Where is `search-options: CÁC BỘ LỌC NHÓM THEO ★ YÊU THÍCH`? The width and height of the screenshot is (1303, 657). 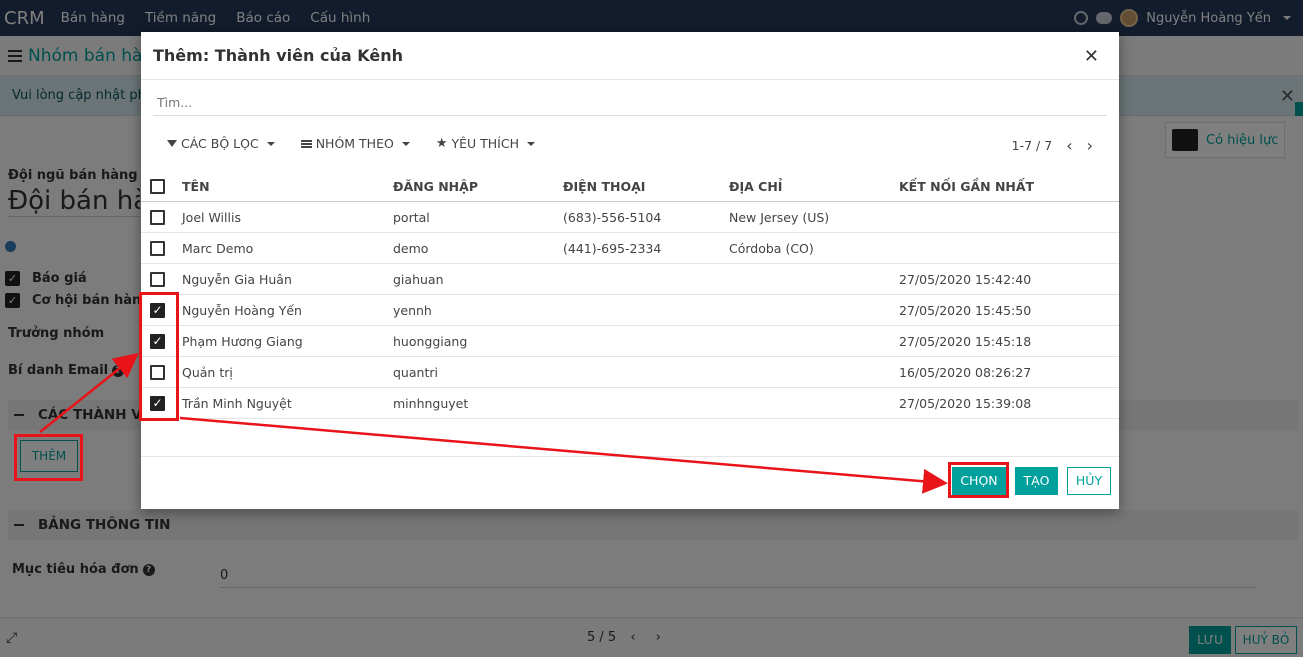
search-options: CÁC BỘ LỌC NHÓM THEO ★ YÊU THÍCH is located at coordinates (351, 143).